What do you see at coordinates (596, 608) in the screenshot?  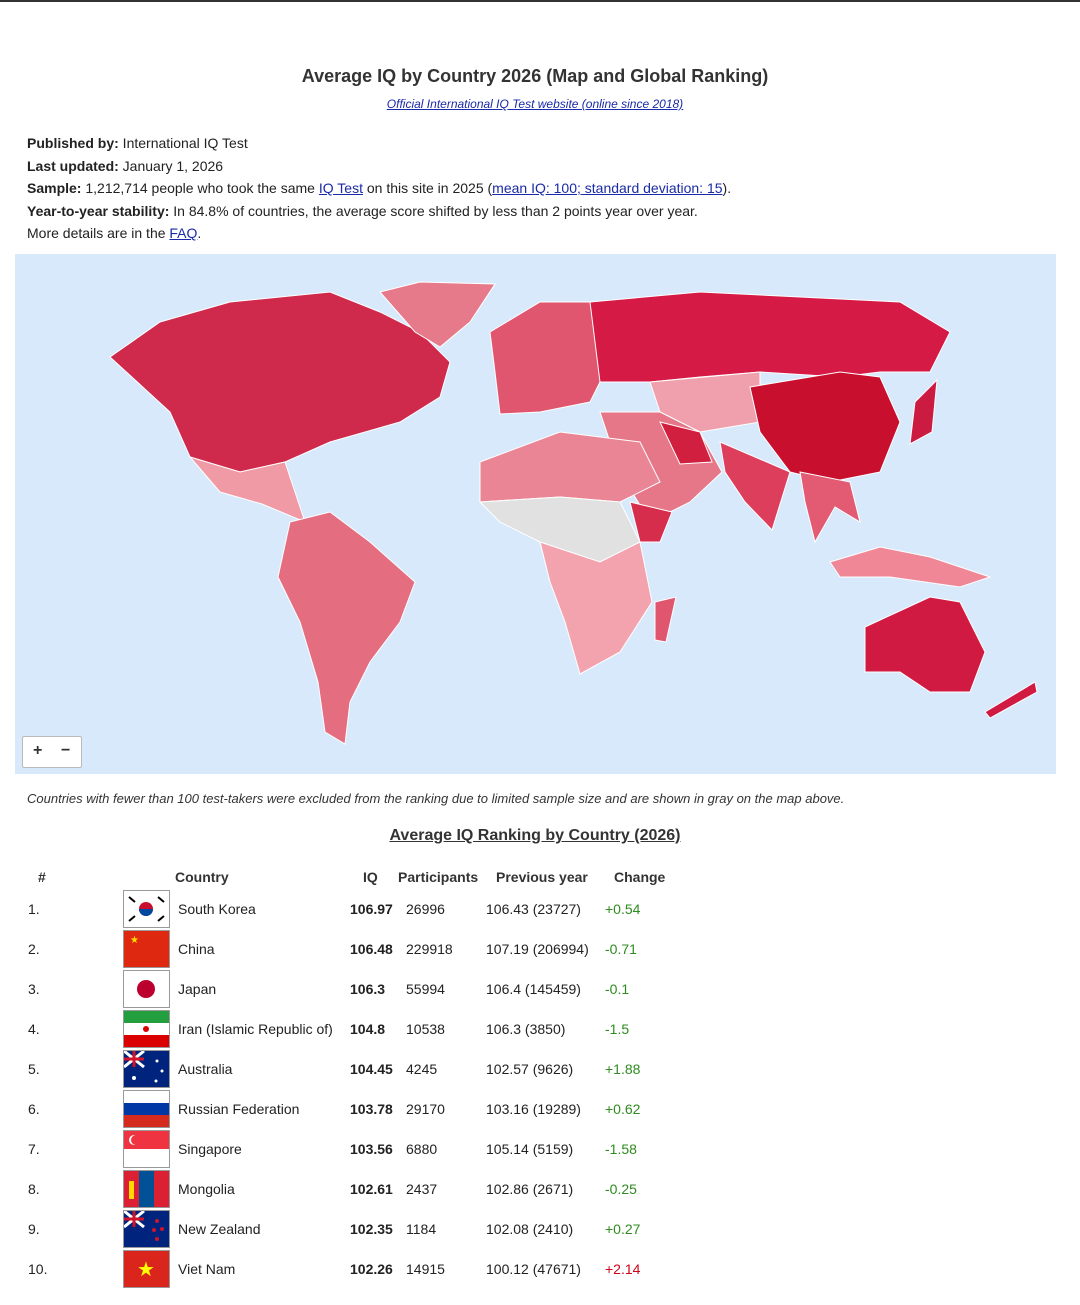 I see `south-africa` at bounding box center [596, 608].